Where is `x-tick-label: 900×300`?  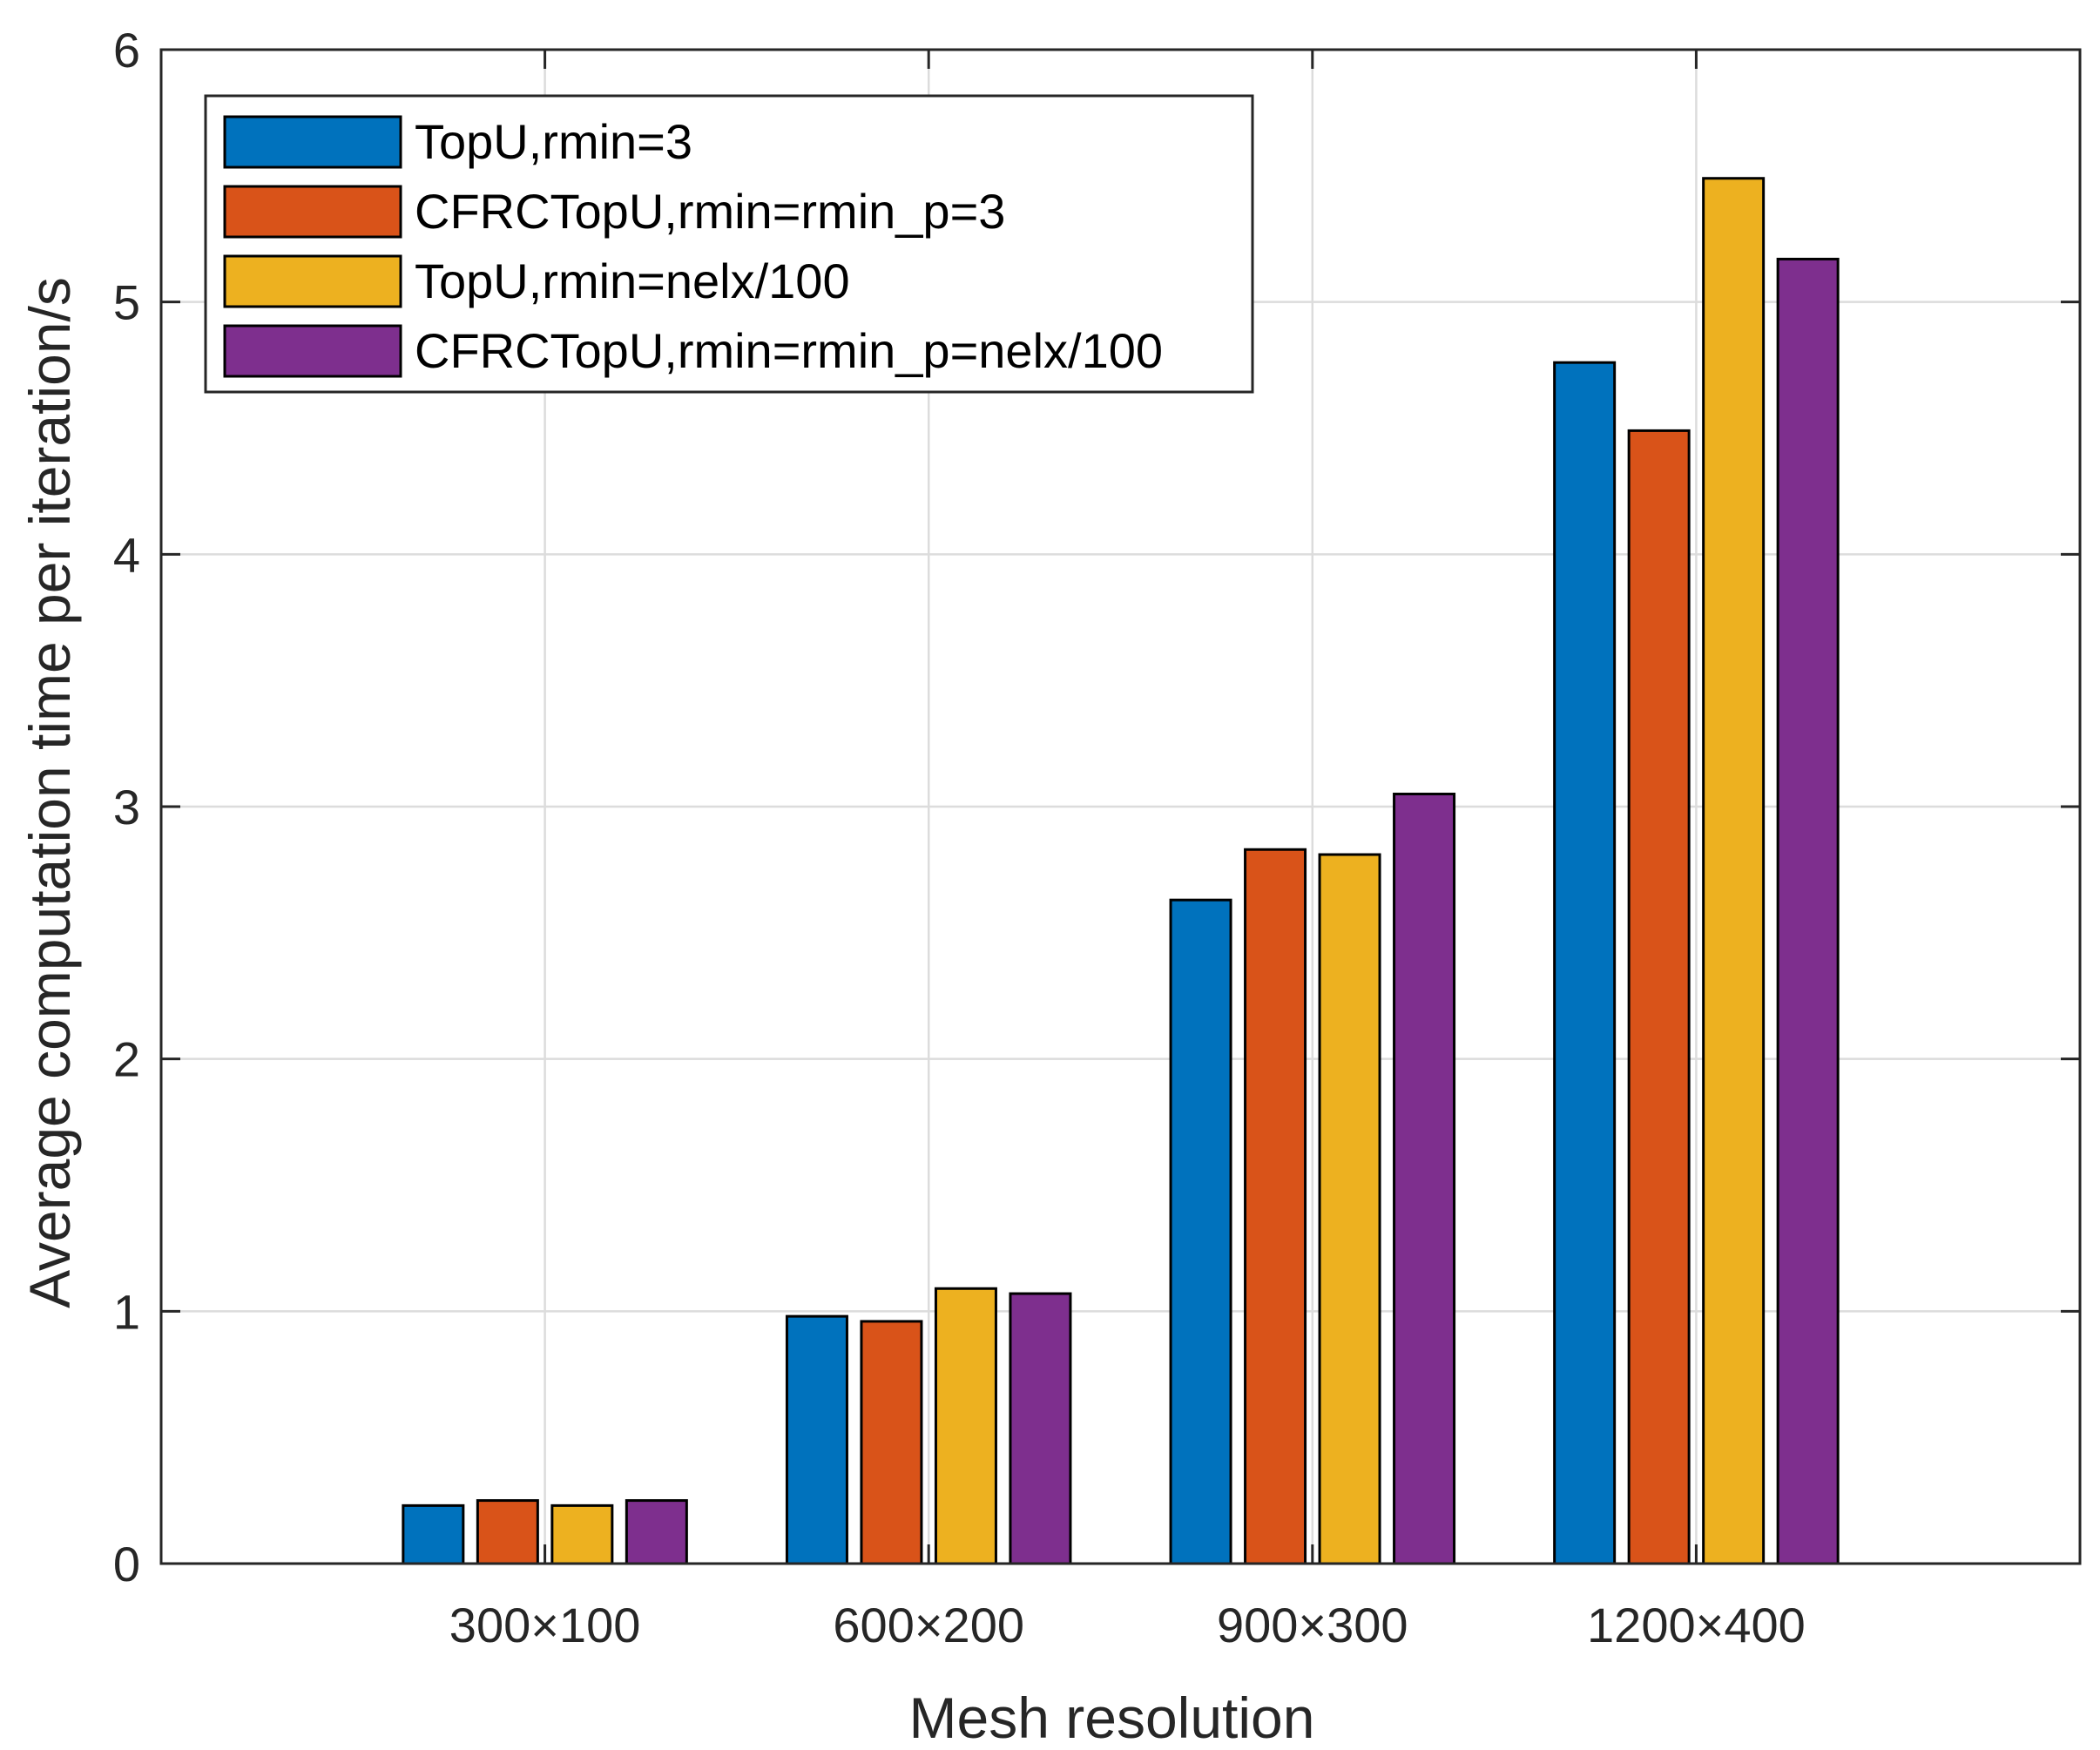
x-tick-label: 900×300 is located at coordinates (1312, 1625).